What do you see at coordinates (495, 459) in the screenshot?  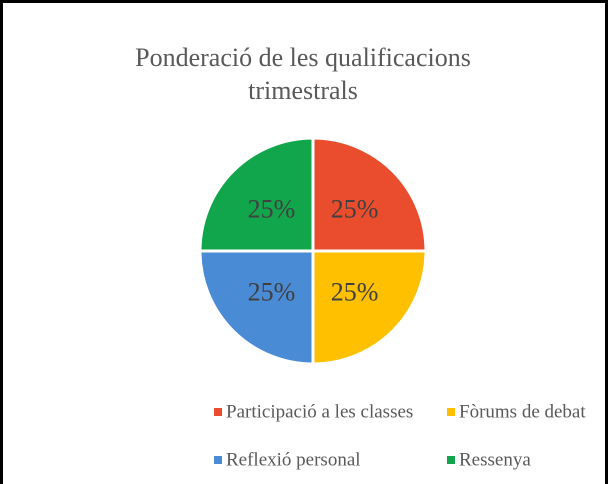 I see `legend-label: Ressenya` at bounding box center [495, 459].